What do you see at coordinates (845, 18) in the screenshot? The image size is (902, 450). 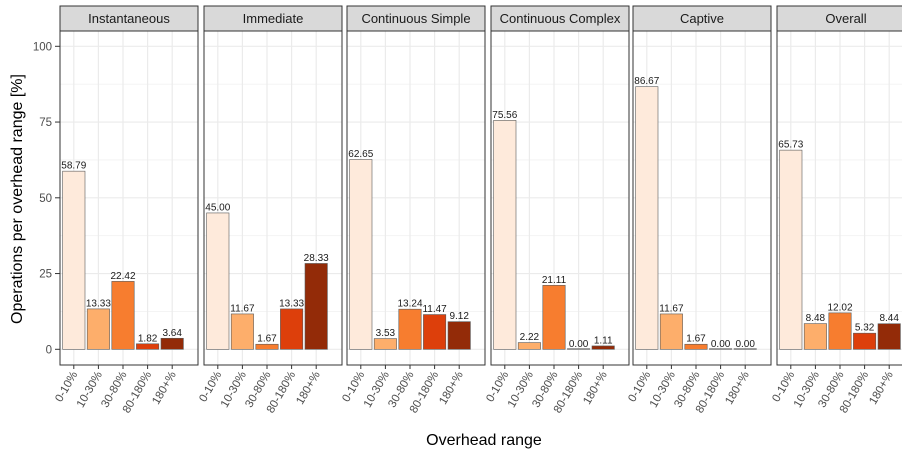 I see `facet-title: Overall` at bounding box center [845, 18].